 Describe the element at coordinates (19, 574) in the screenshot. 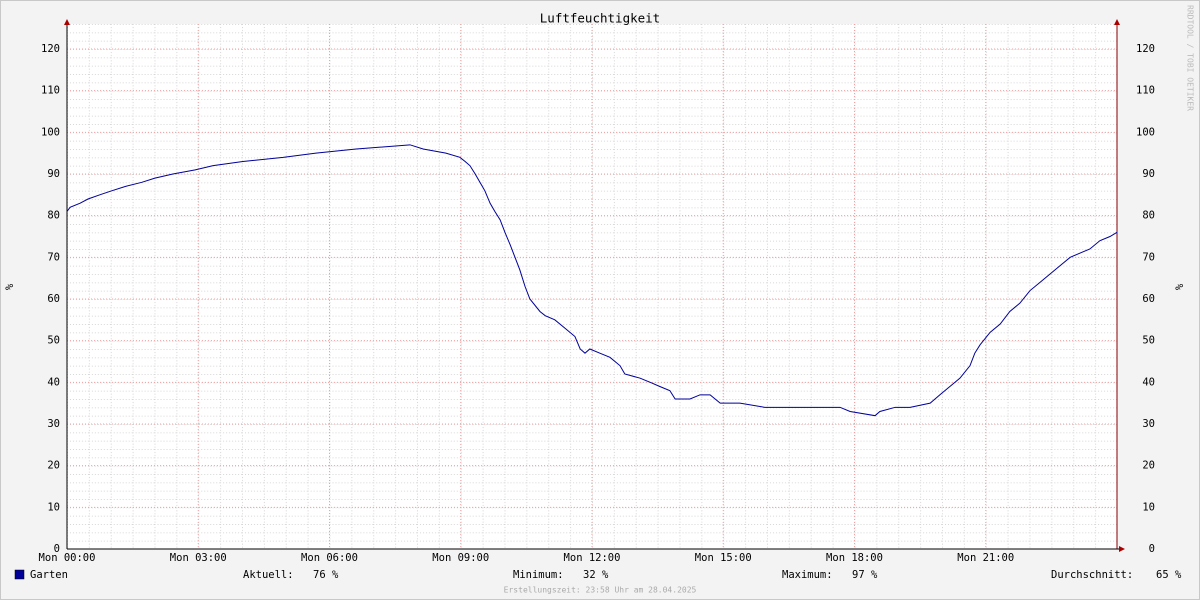

I see `legend-swatch` at that location.